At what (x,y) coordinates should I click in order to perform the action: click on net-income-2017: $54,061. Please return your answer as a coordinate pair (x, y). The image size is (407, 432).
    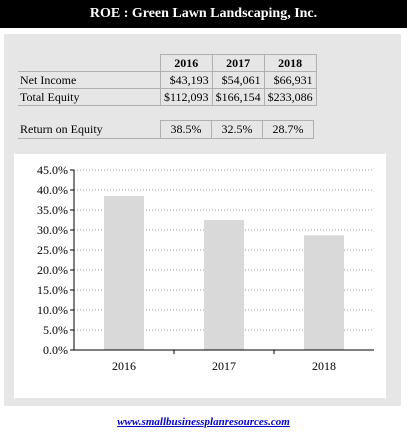
    Looking at the image, I should click on (238, 80).